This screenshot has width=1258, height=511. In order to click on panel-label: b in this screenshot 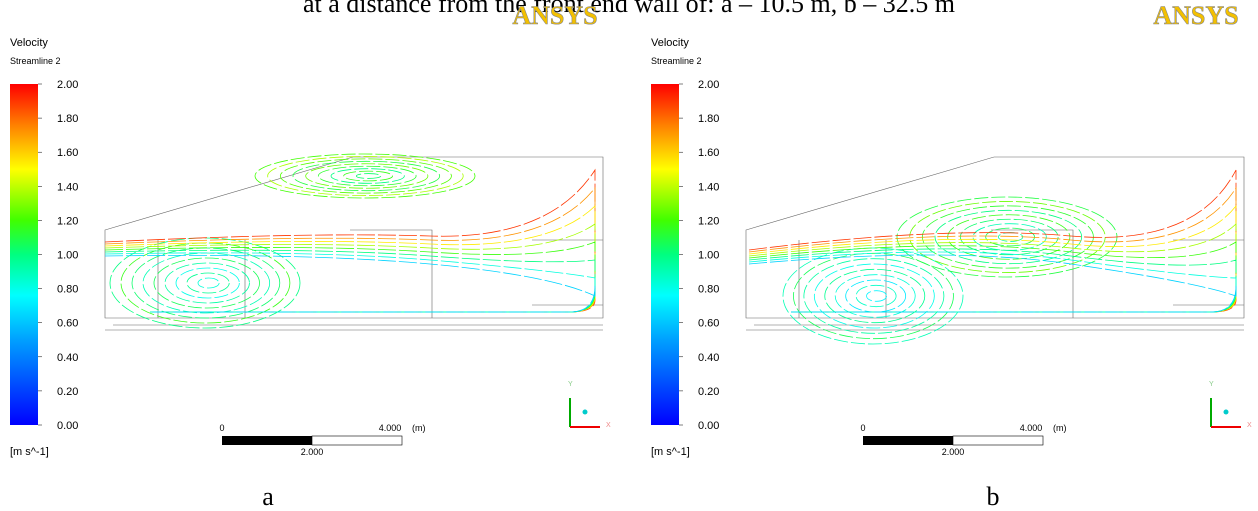, I will do `click(993, 496)`.